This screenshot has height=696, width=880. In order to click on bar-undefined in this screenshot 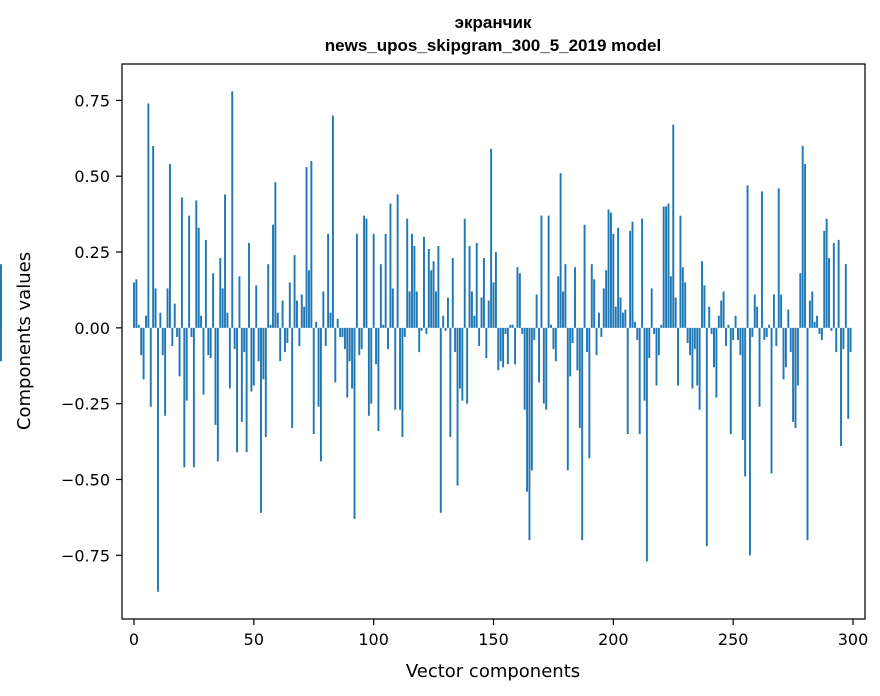, I will do `click(1, 296)`.